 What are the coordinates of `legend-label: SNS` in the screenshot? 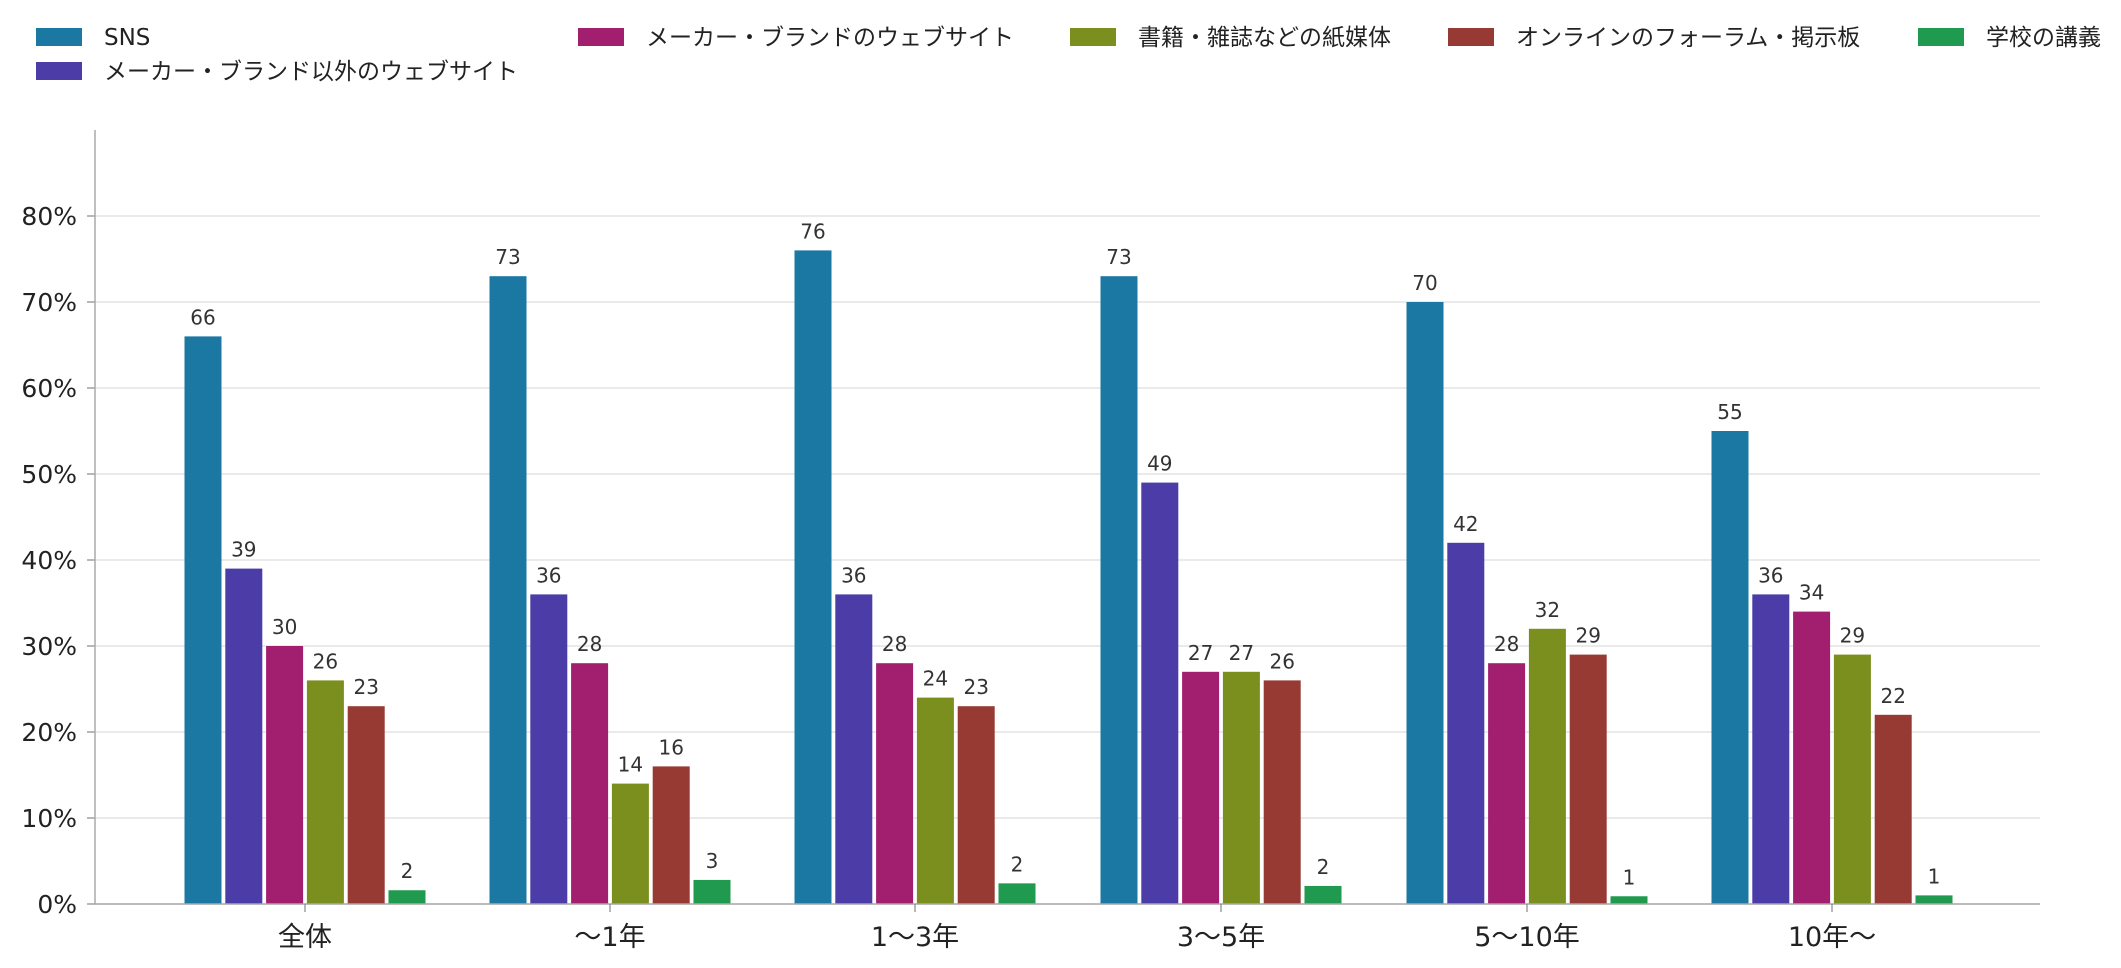 It's located at (127, 38).